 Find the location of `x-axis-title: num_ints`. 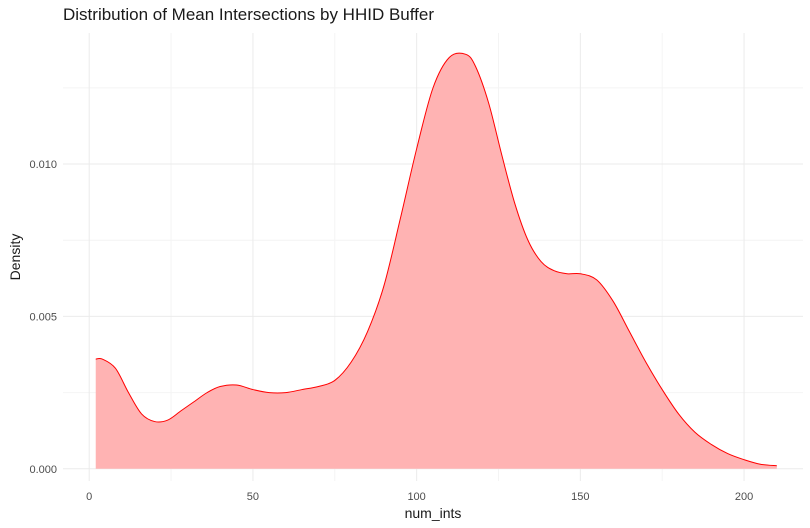

x-axis-title: num_ints is located at coordinates (433, 513).